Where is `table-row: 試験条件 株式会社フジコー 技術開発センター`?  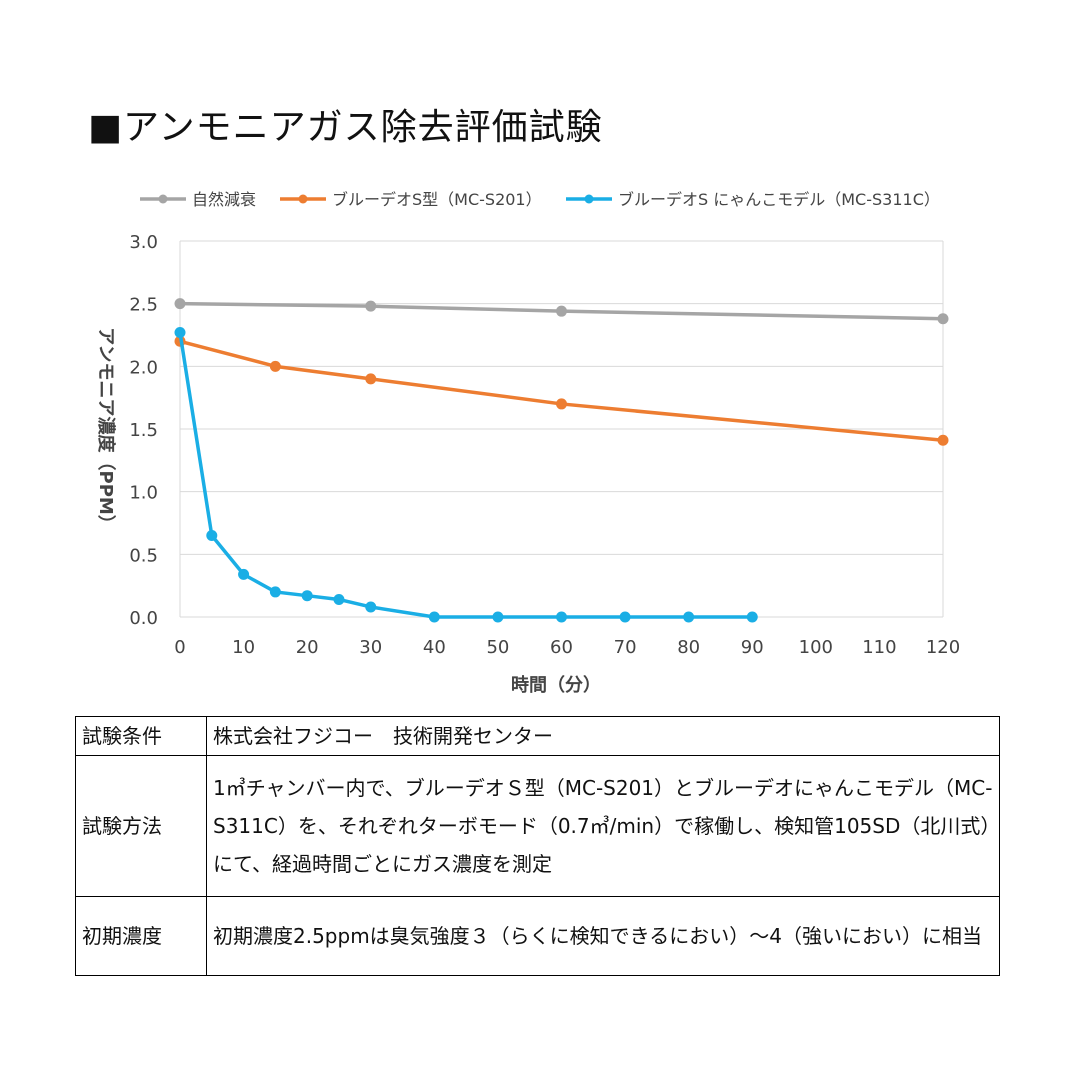
table-row: 試験条件 株式会社フジコー 技術開発センター is located at coordinates (537, 736).